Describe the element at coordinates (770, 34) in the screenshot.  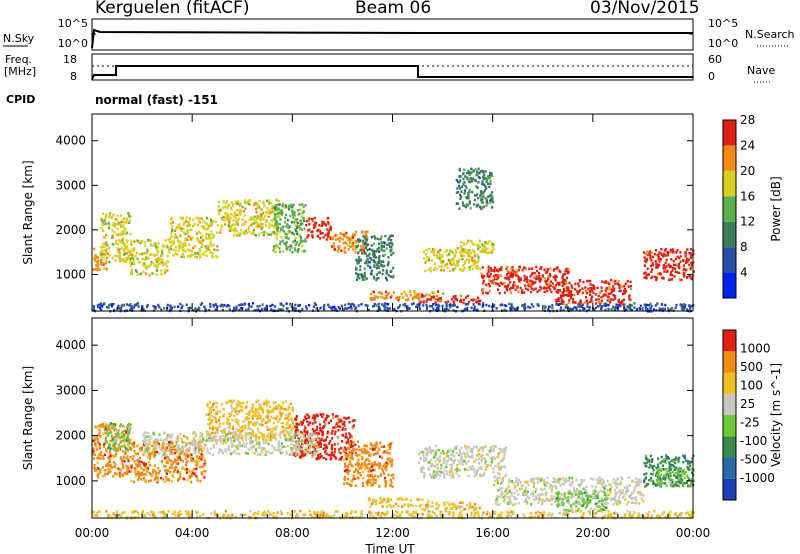
I see `nsearch-label: N.Search` at that location.